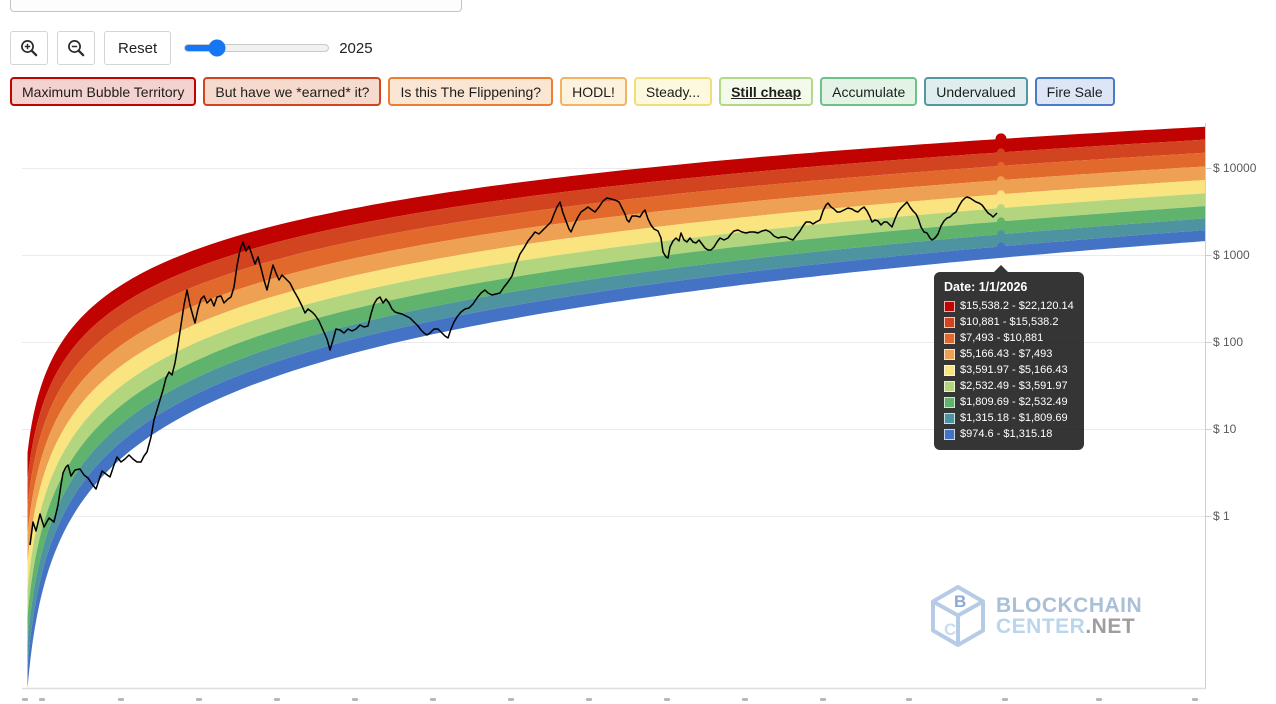 Image resolution: width=1276 pixels, height=704 pixels. I want to click on legend-button-maximum-bubble-territory: Maximum Bubble Territory, so click(103, 91).